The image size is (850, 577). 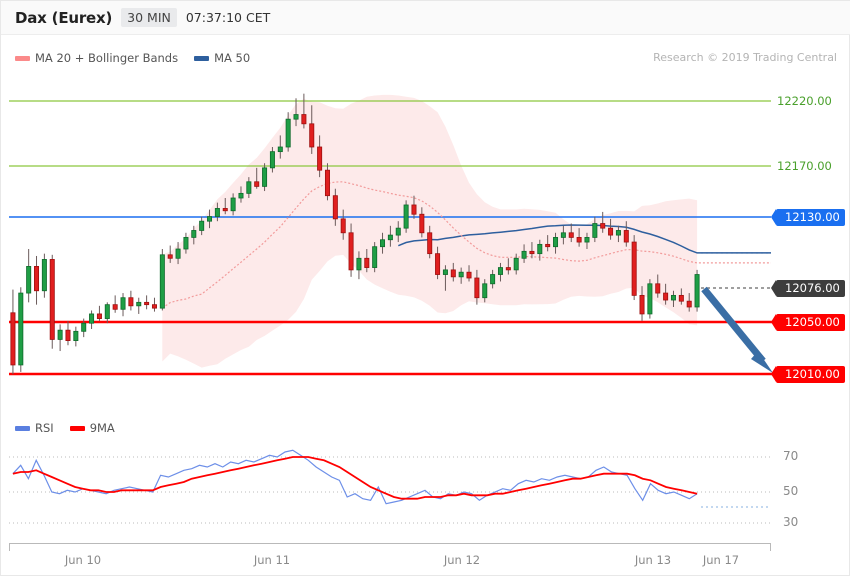 I want to click on price-label-12130-00: 12130.00, so click(x=808, y=217).